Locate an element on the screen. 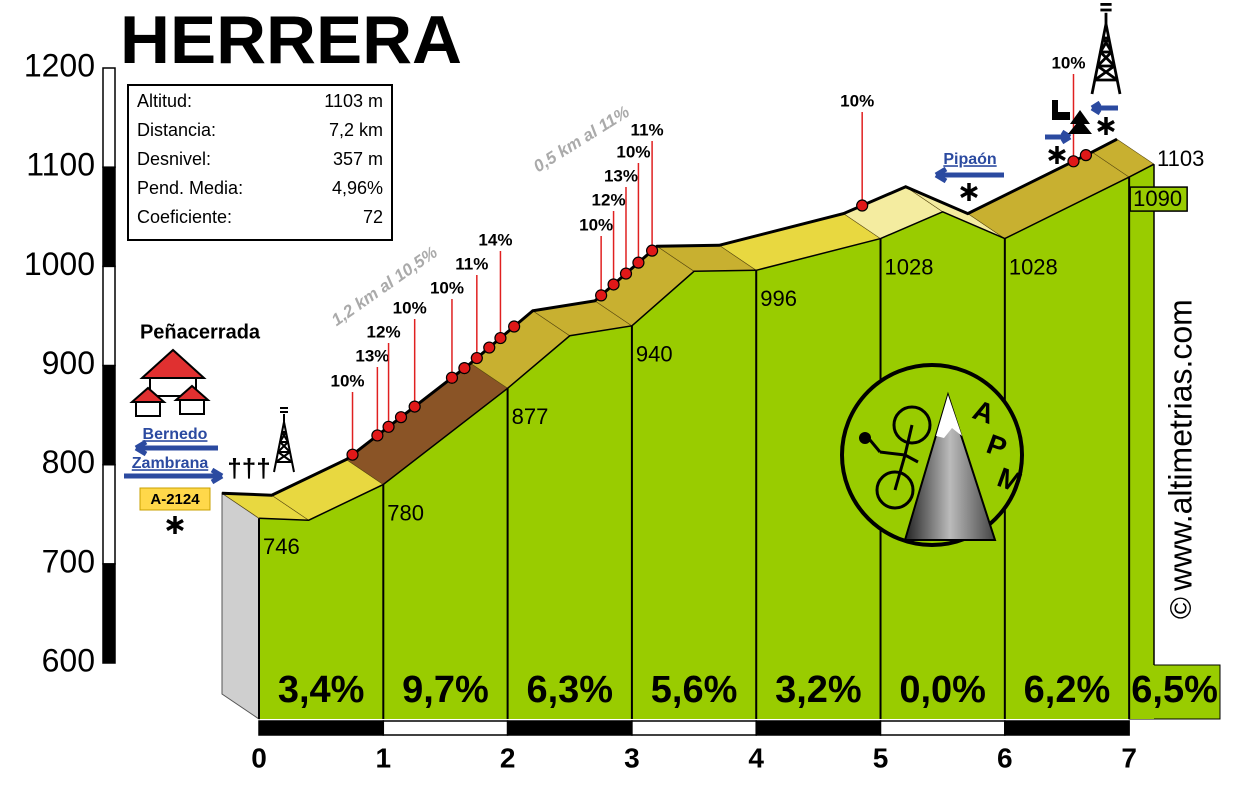 This screenshot has height=793, width=1255. x-tick-label: 2 is located at coordinates (508, 757).